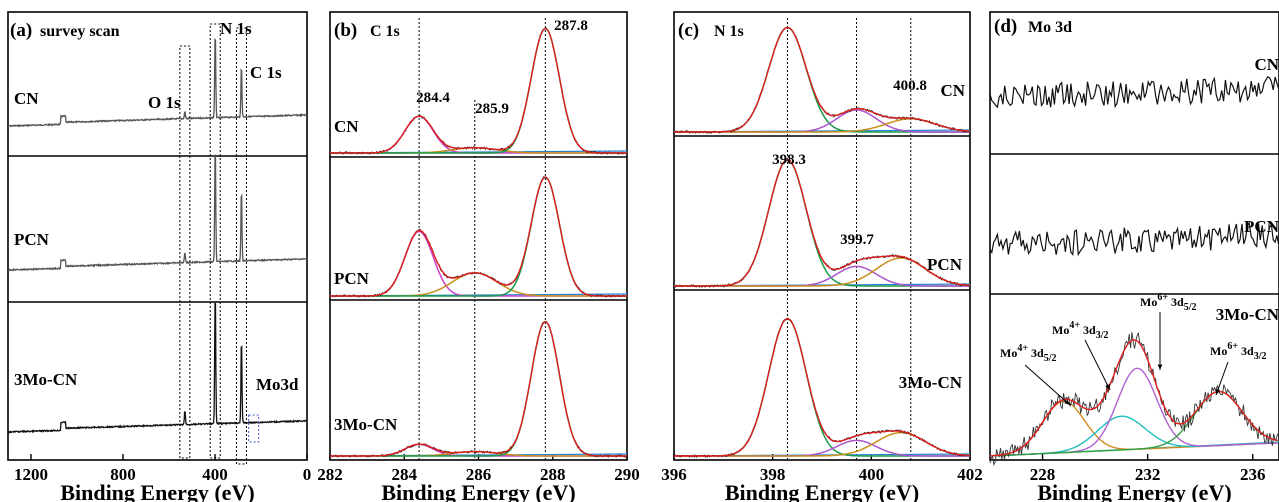 The image size is (1279, 502). Describe the element at coordinates (236, 28) in the screenshot. I see `panel-a-peak-label: N 1s` at that location.